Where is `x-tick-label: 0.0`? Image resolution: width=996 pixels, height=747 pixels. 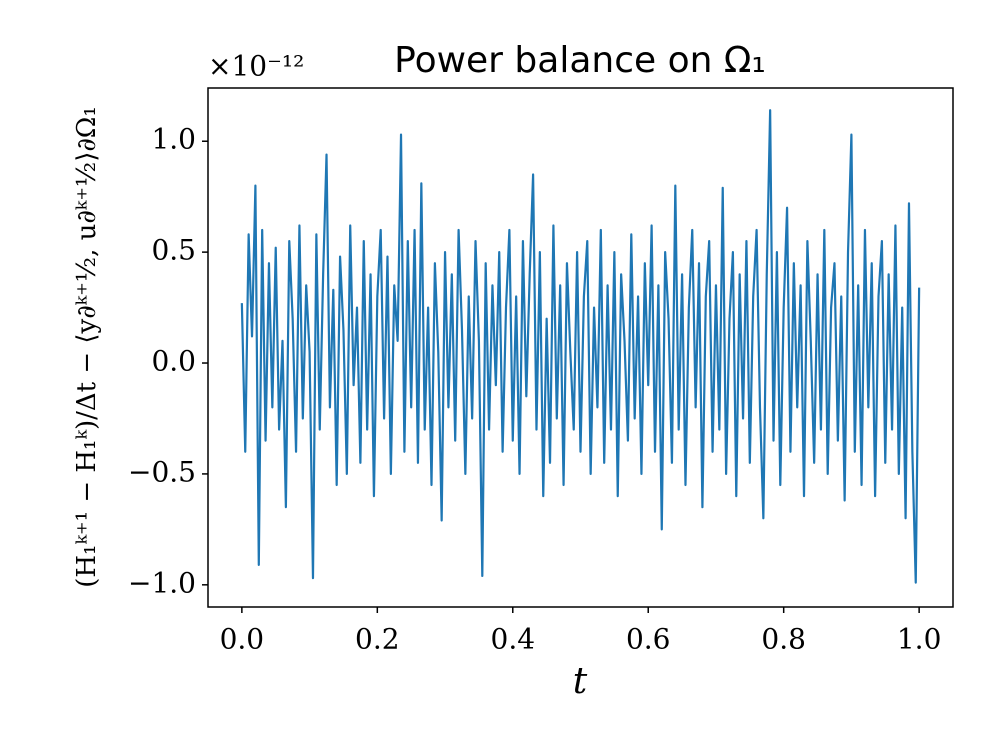
x-tick-label: 0.0 is located at coordinates (242, 639).